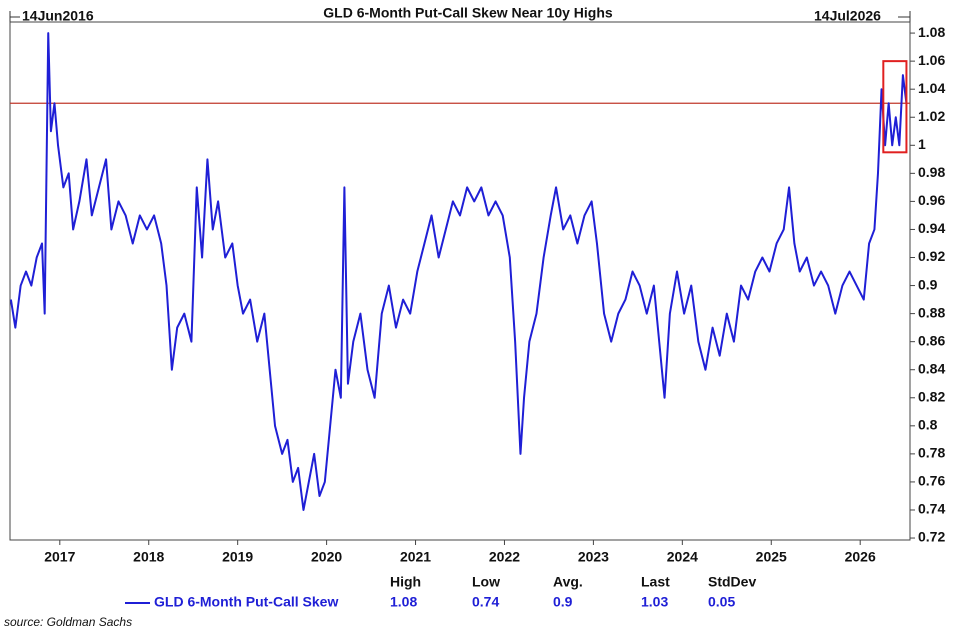  I want to click on y-tick-label: 0.8, so click(928, 425).